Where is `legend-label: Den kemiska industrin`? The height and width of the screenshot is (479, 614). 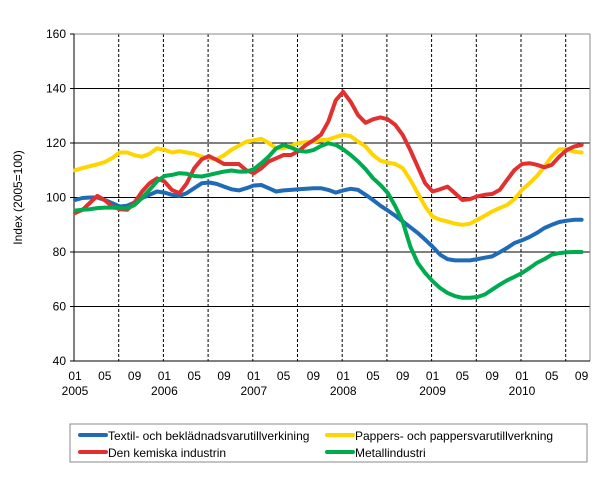
legend-label: Den kemiska industrin is located at coordinates (167, 453).